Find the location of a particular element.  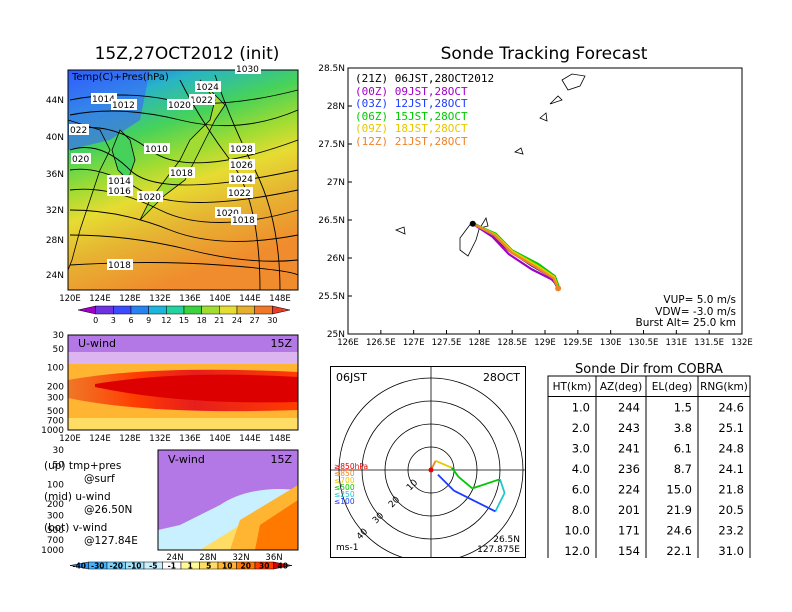

table-cell: 24.1 is located at coordinates (731, 469).